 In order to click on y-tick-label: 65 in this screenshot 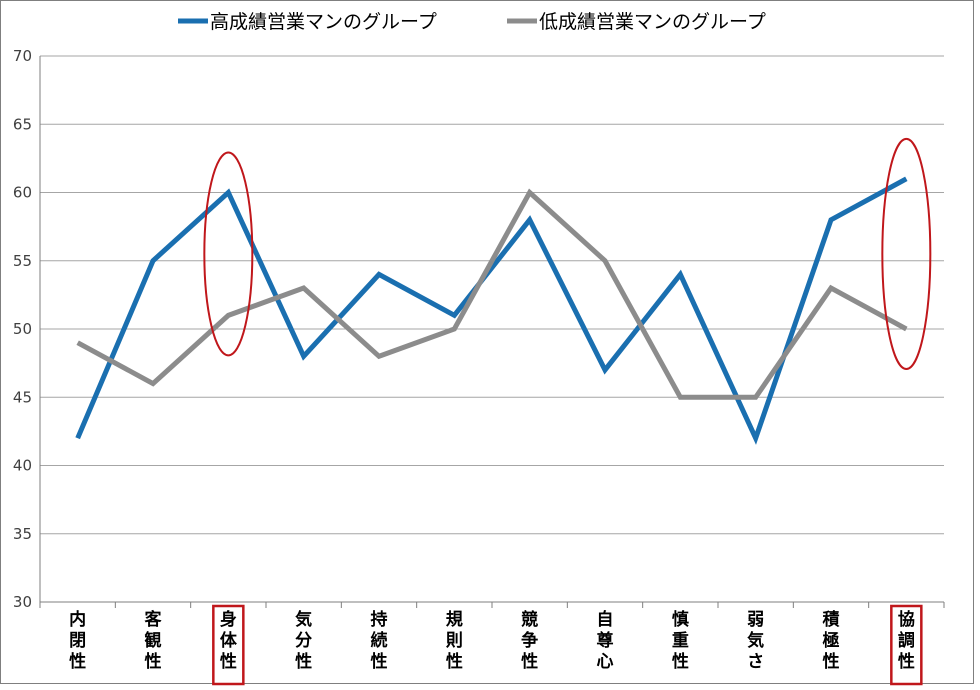, I will do `click(22, 124)`.